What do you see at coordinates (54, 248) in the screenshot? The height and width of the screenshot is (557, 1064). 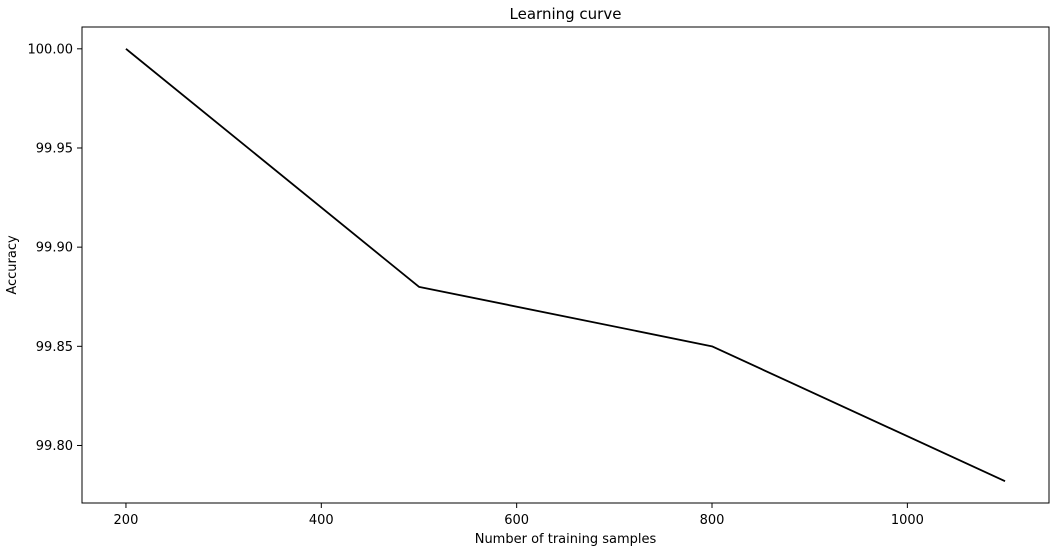 I see `y-tick-label-2: 99.90` at bounding box center [54, 248].